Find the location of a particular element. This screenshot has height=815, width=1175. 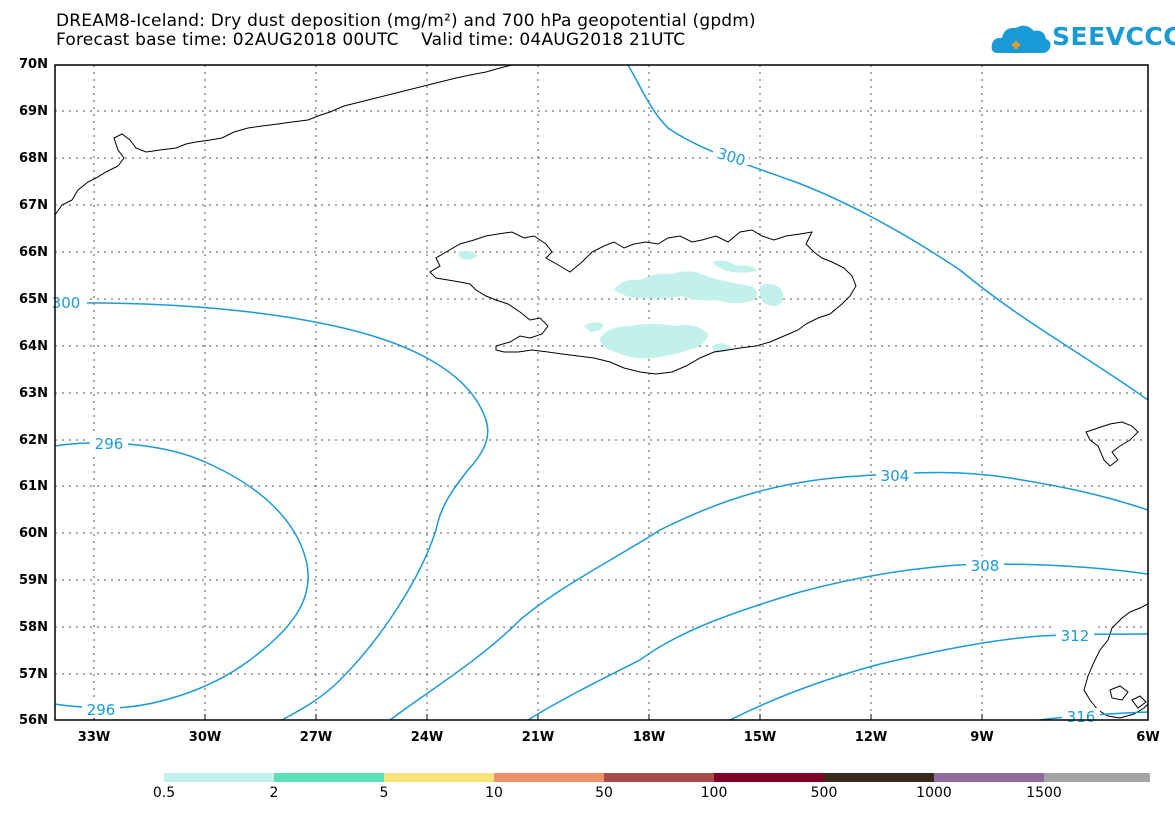

contour-label: 316 is located at coordinates (1081, 717).